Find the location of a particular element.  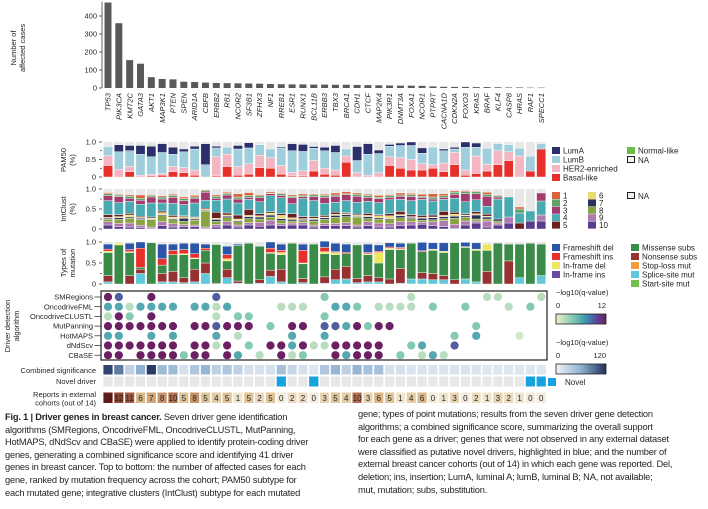

dot-dNdScv-CDKN2A is located at coordinates (454, 345).